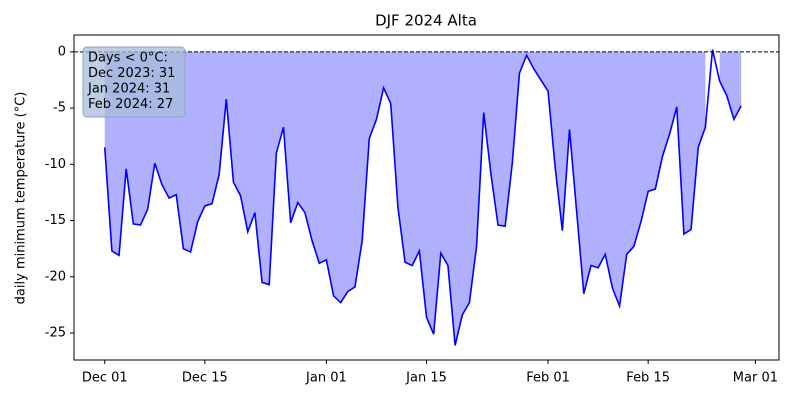 Image resolution: width=800 pixels, height=400 pixels. I want to click on y-tick-label: -10, so click(55, 164).